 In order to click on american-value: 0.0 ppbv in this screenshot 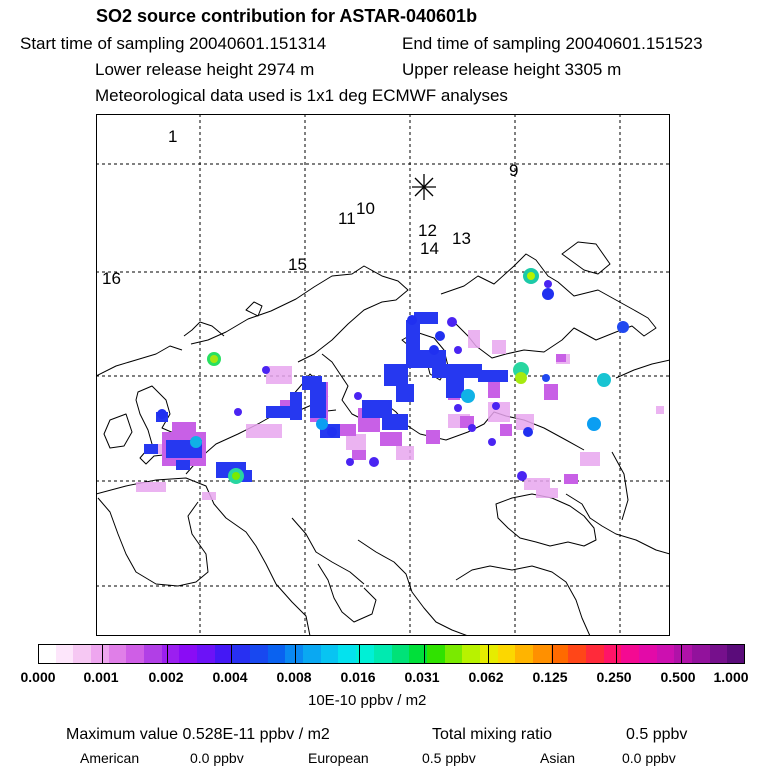, I will do `click(217, 758)`.